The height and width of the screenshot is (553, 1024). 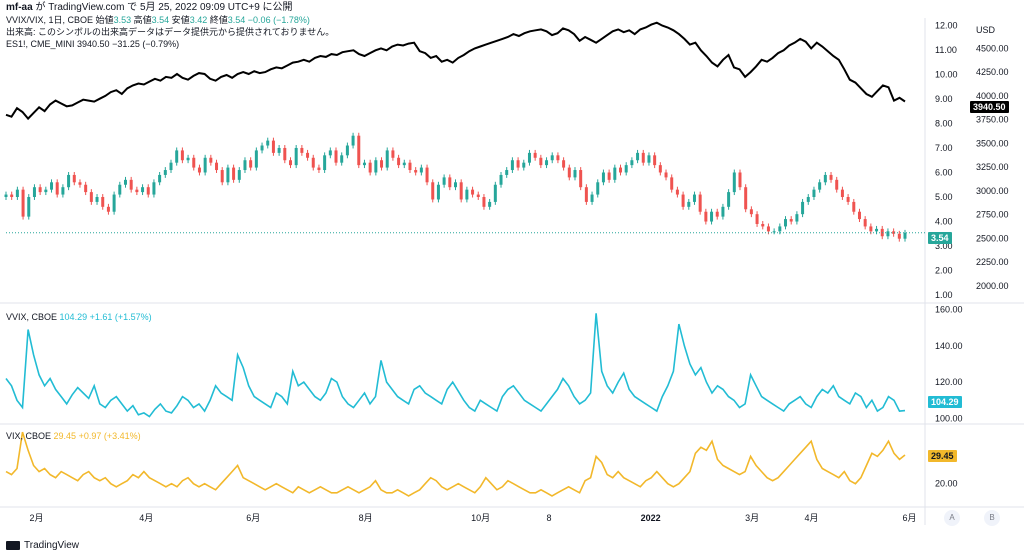 I want to click on vvix-tick-label: 160.00, so click(x=949, y=310).